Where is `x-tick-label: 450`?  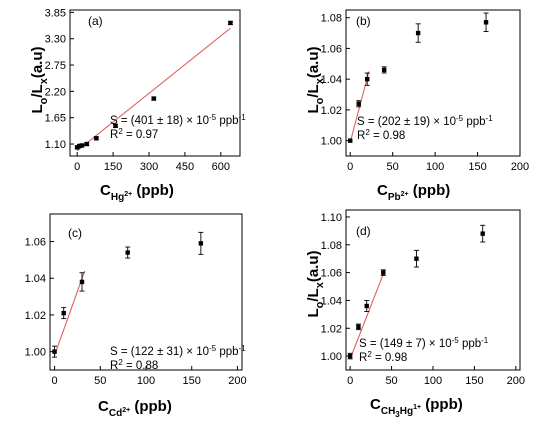
x-tick-label: 450 is located at coordinates (185, 167).